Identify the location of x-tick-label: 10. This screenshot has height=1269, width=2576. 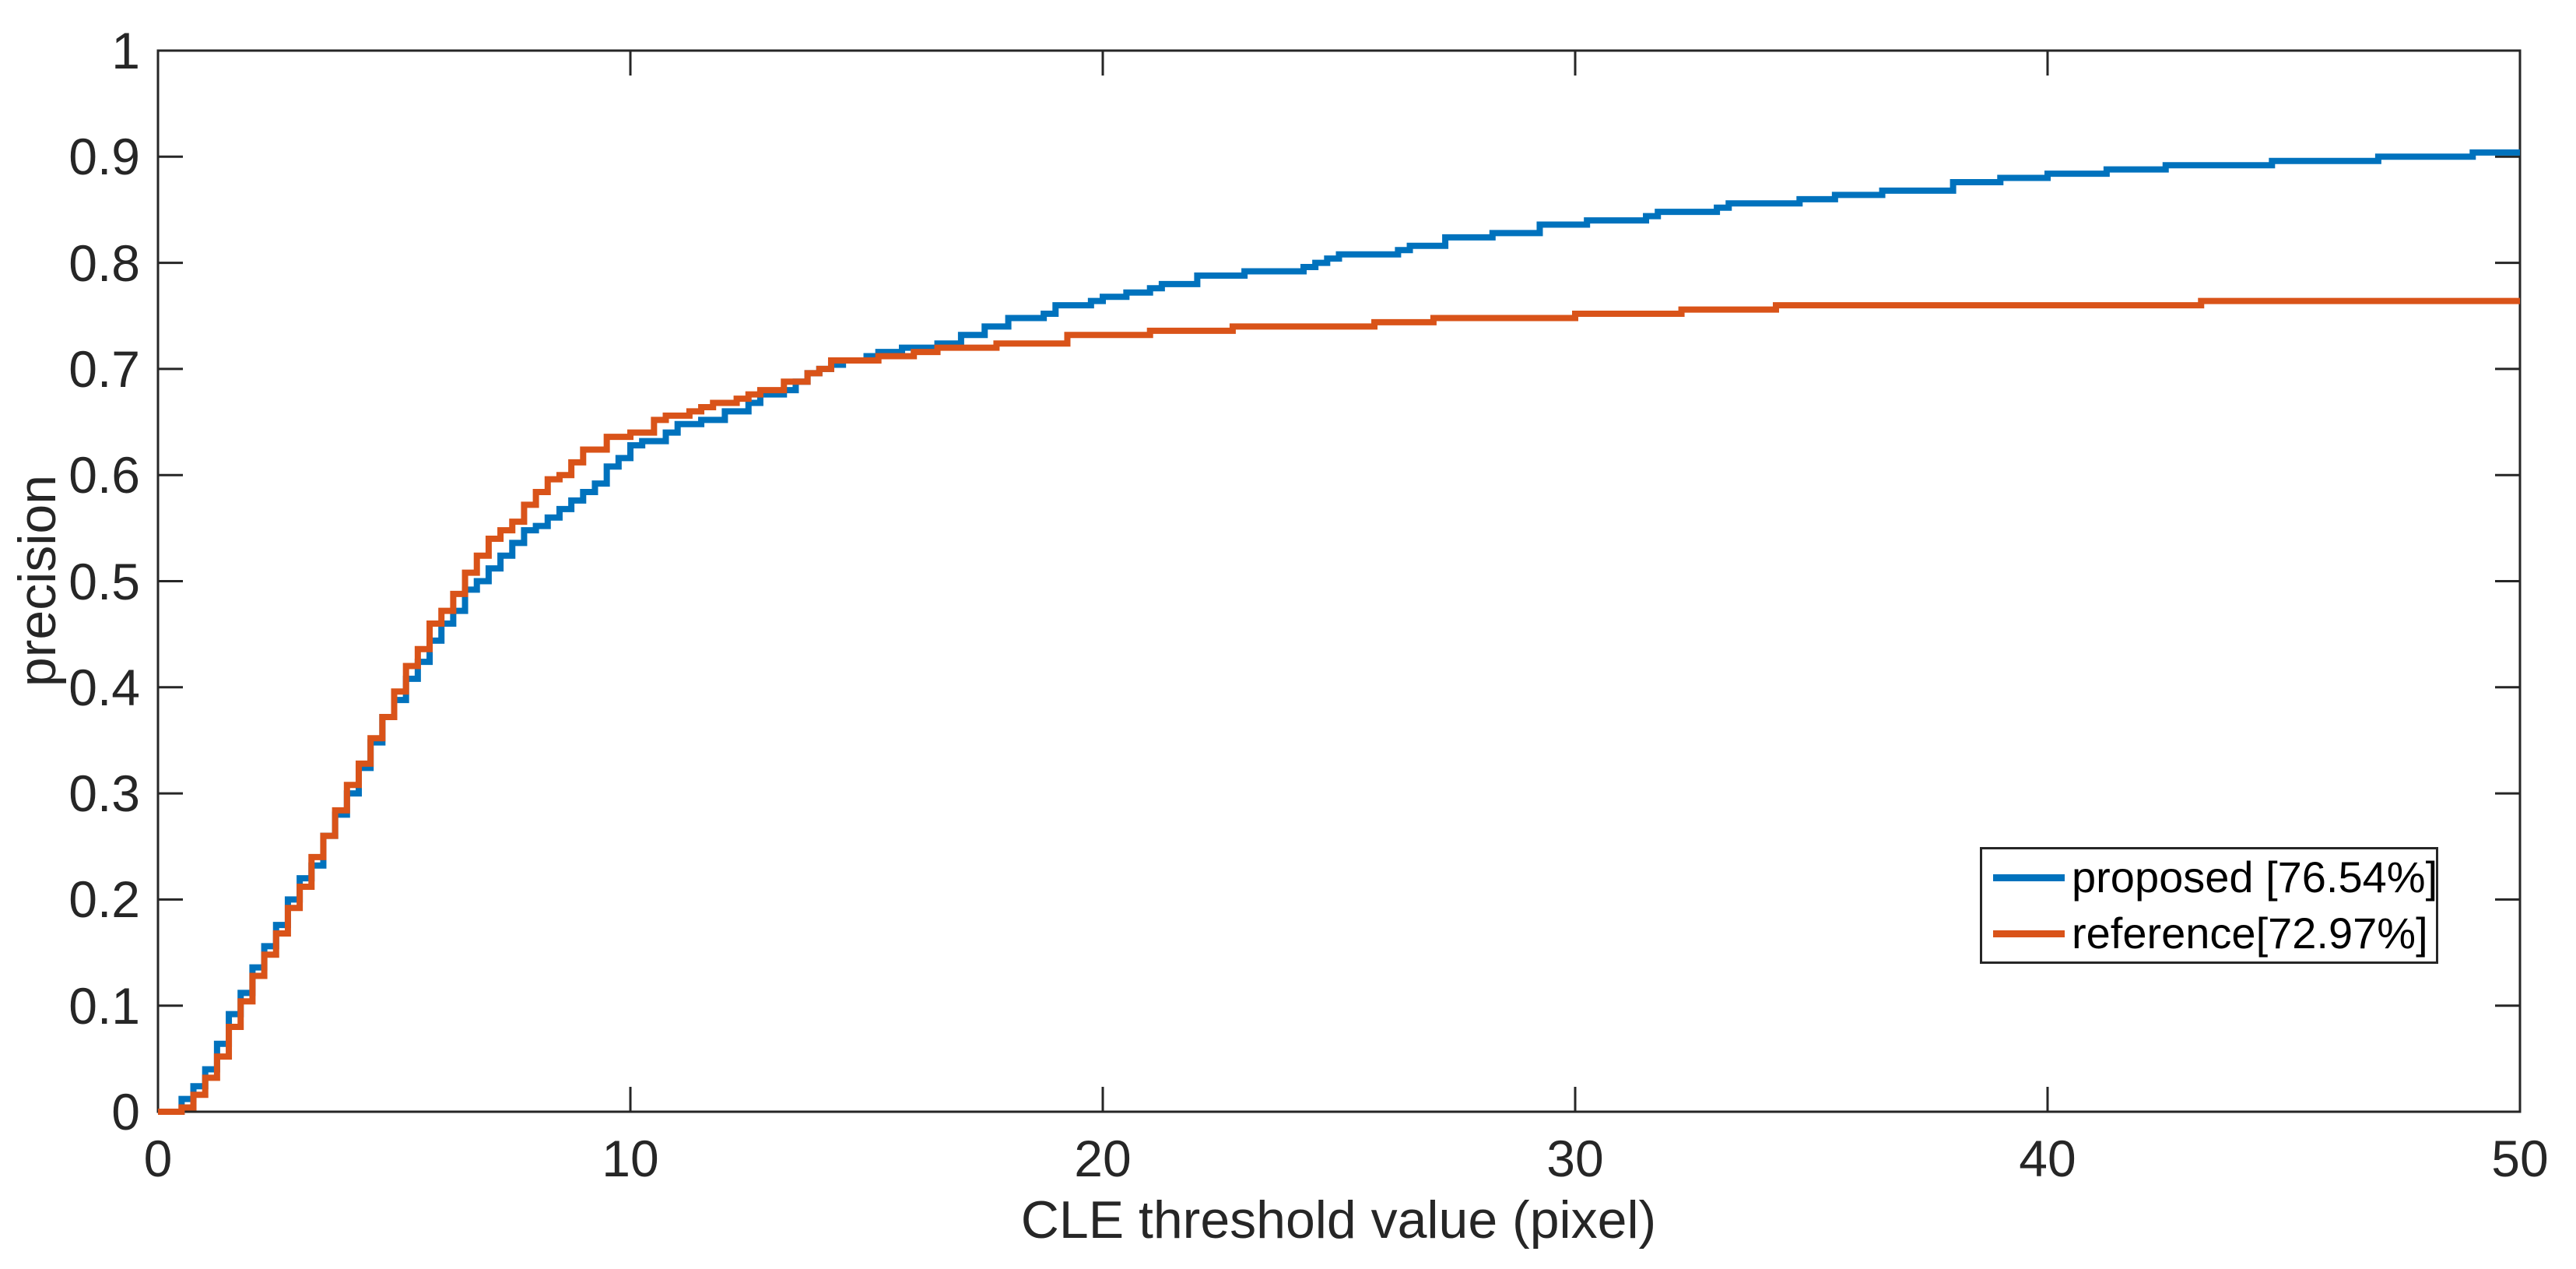
(631, 1158).